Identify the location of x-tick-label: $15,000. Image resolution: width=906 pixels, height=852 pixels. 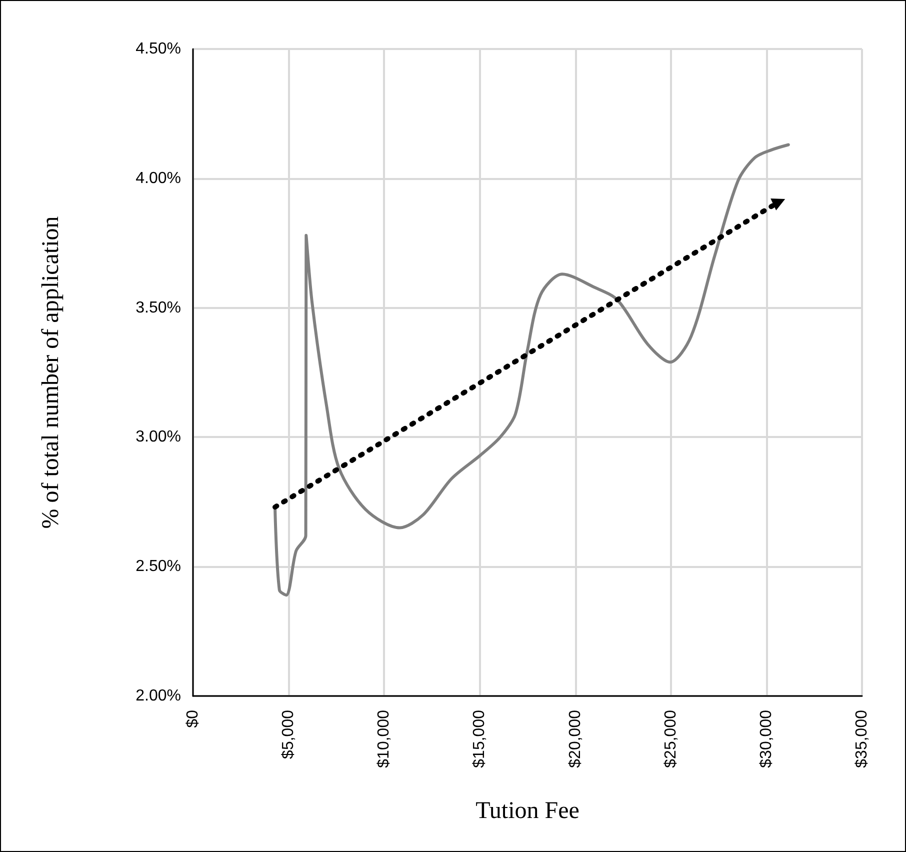
(479, 739).